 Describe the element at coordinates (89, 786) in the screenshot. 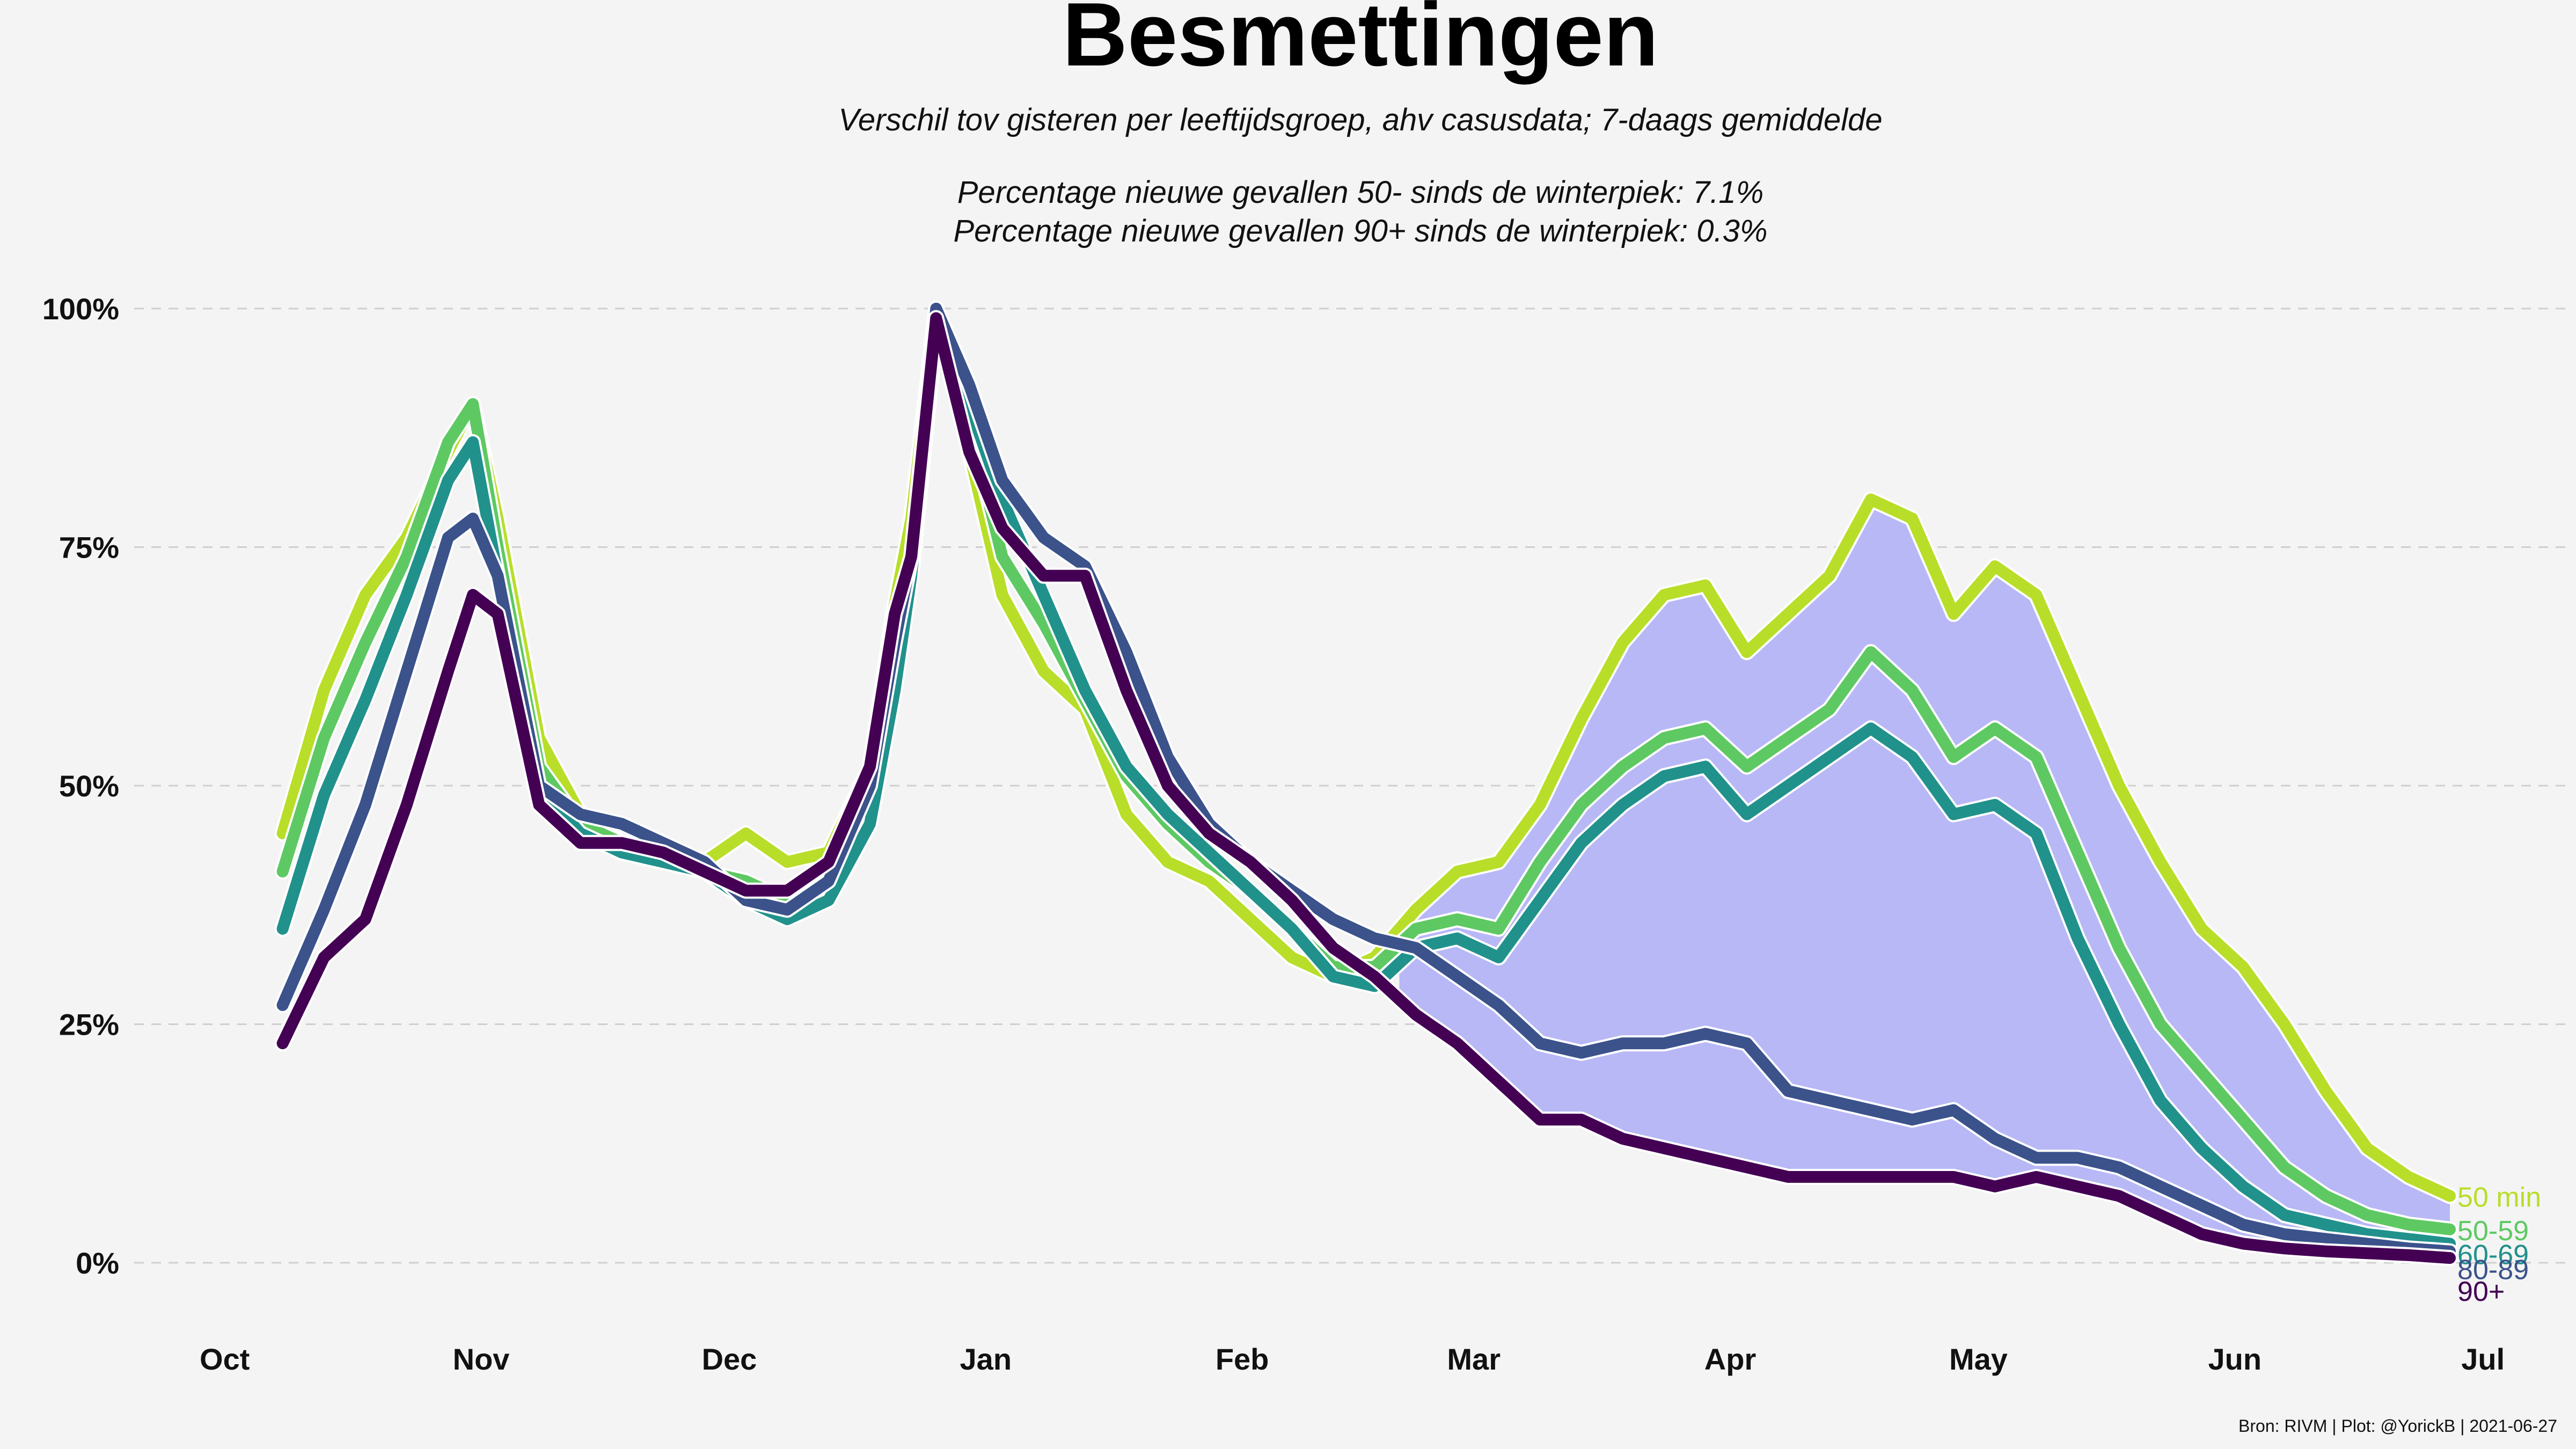

I see `y-tick-label: 50%` at that location.